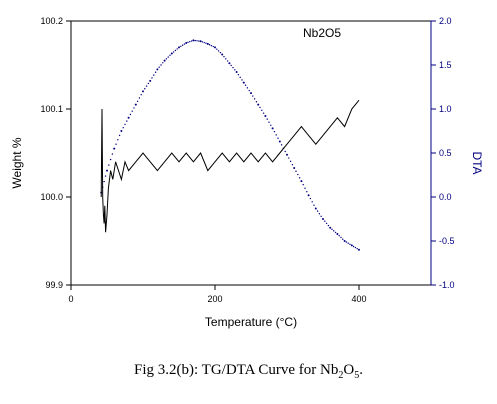 Image resolution: width=497 pixels, height=404 pixels. I want to click on y-left-tick-label: 99.9, so click(54, 285).